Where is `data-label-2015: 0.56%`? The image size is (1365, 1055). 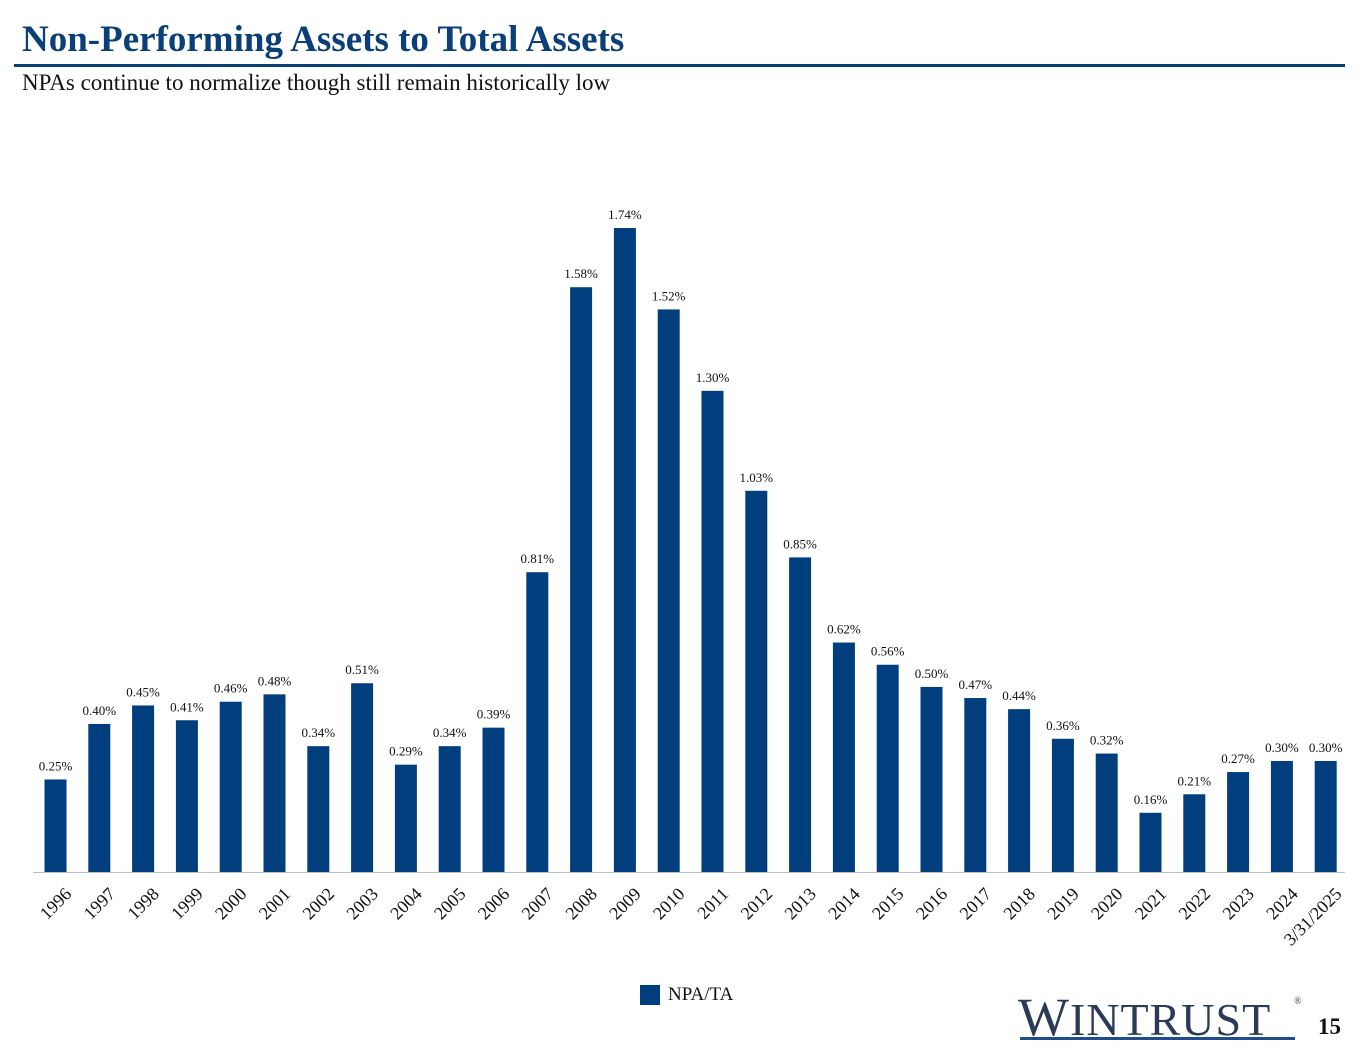 data-label-2015: 0.56% is located at coordinates (888, 651).